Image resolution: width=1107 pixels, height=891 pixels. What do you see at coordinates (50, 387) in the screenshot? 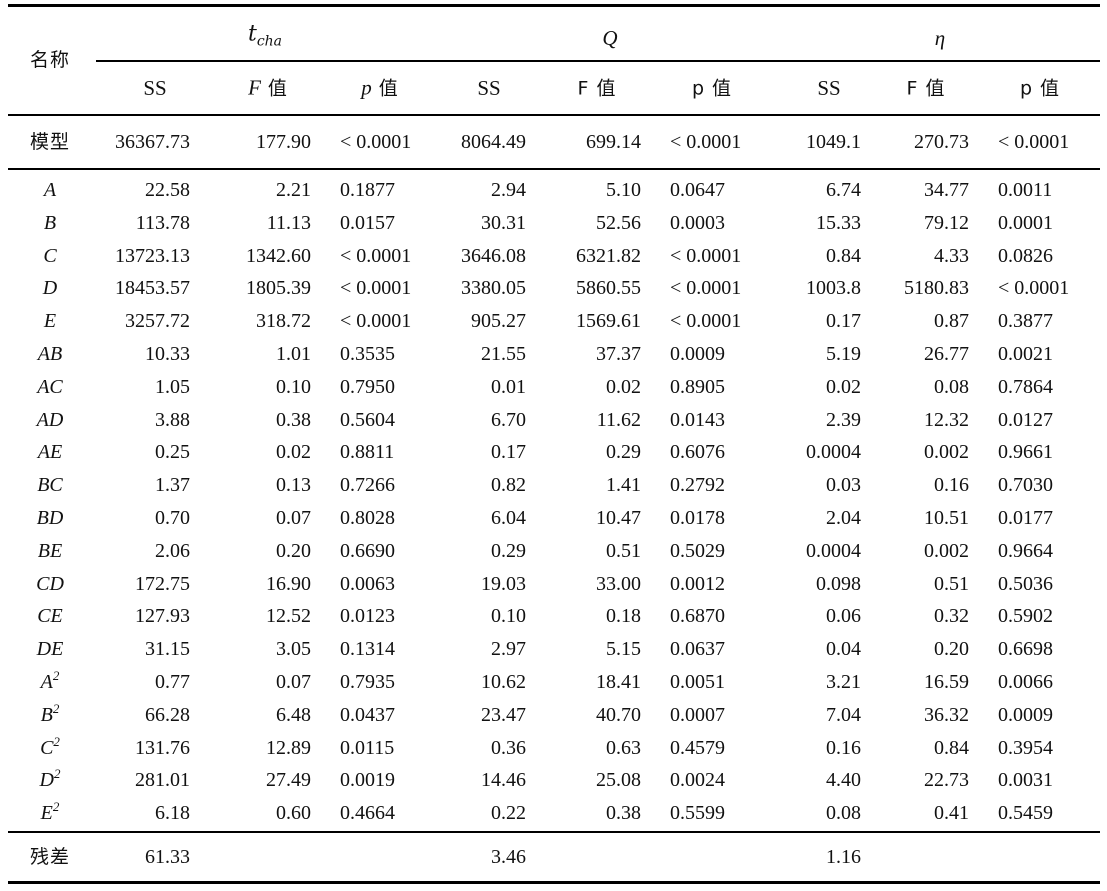
I see `term-label: AC` at bounding box center [50, 387].